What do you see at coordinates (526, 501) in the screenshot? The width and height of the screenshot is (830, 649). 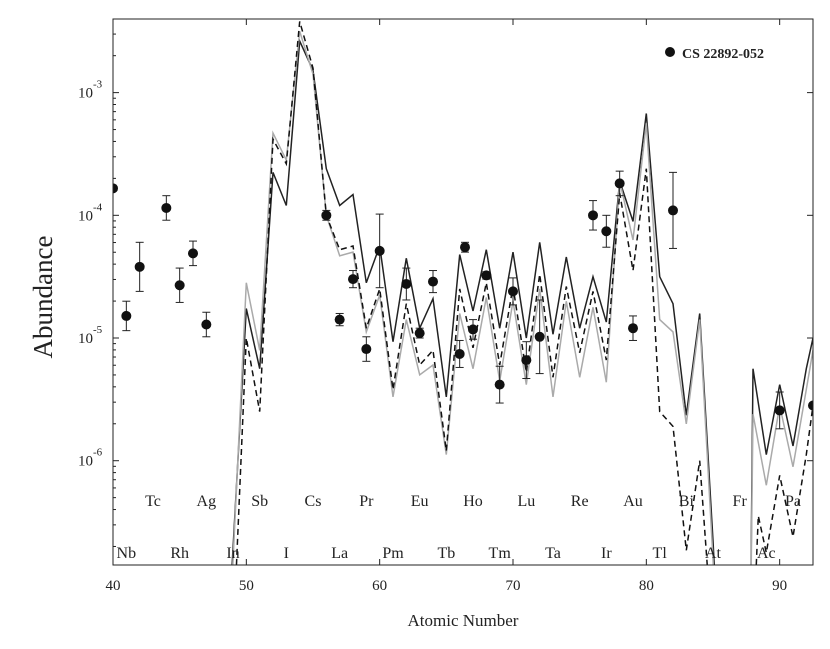 I see `element-label: Lu` at bounding box center [526, 501].